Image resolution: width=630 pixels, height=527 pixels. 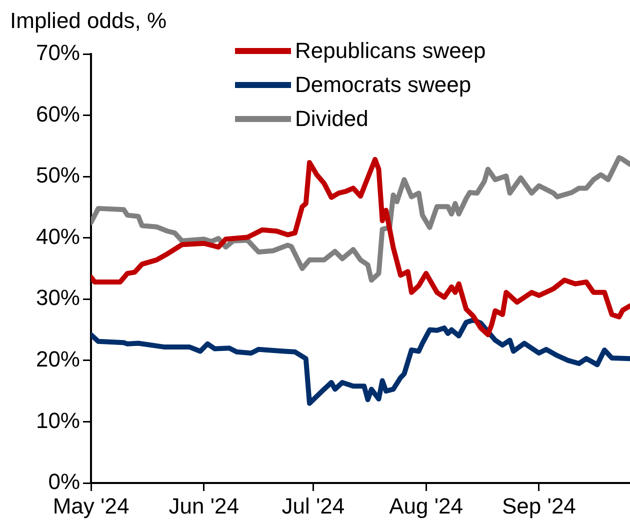 I want to click on y-tick-label: 30%, so click(x=58, y=297).